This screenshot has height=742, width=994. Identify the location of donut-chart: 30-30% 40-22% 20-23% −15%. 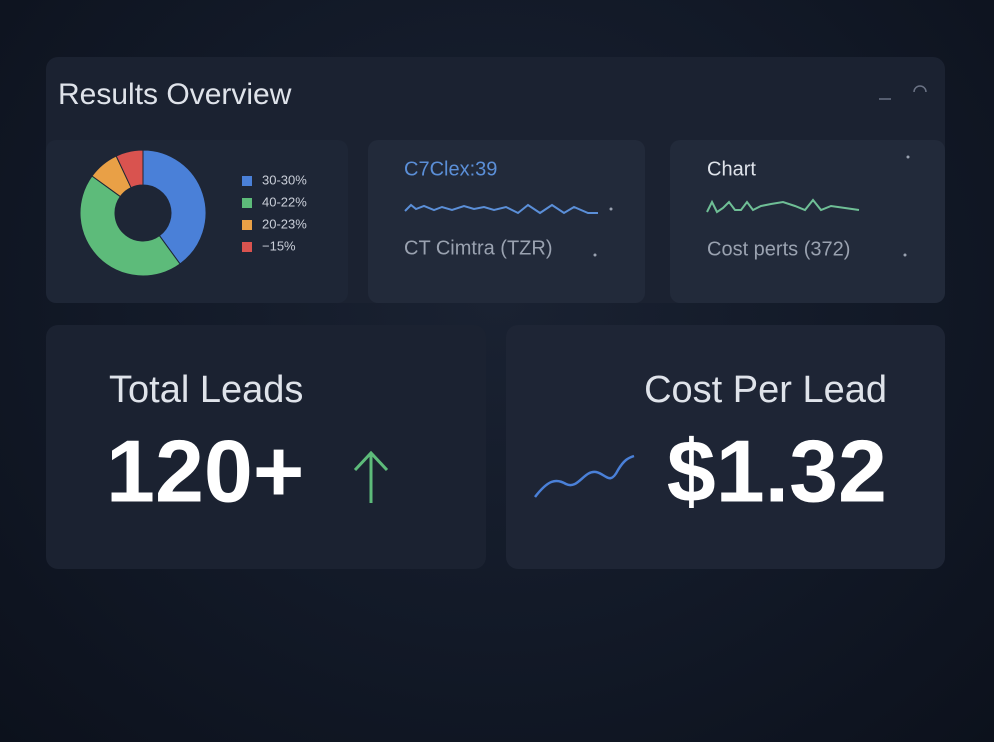
(193, 213).